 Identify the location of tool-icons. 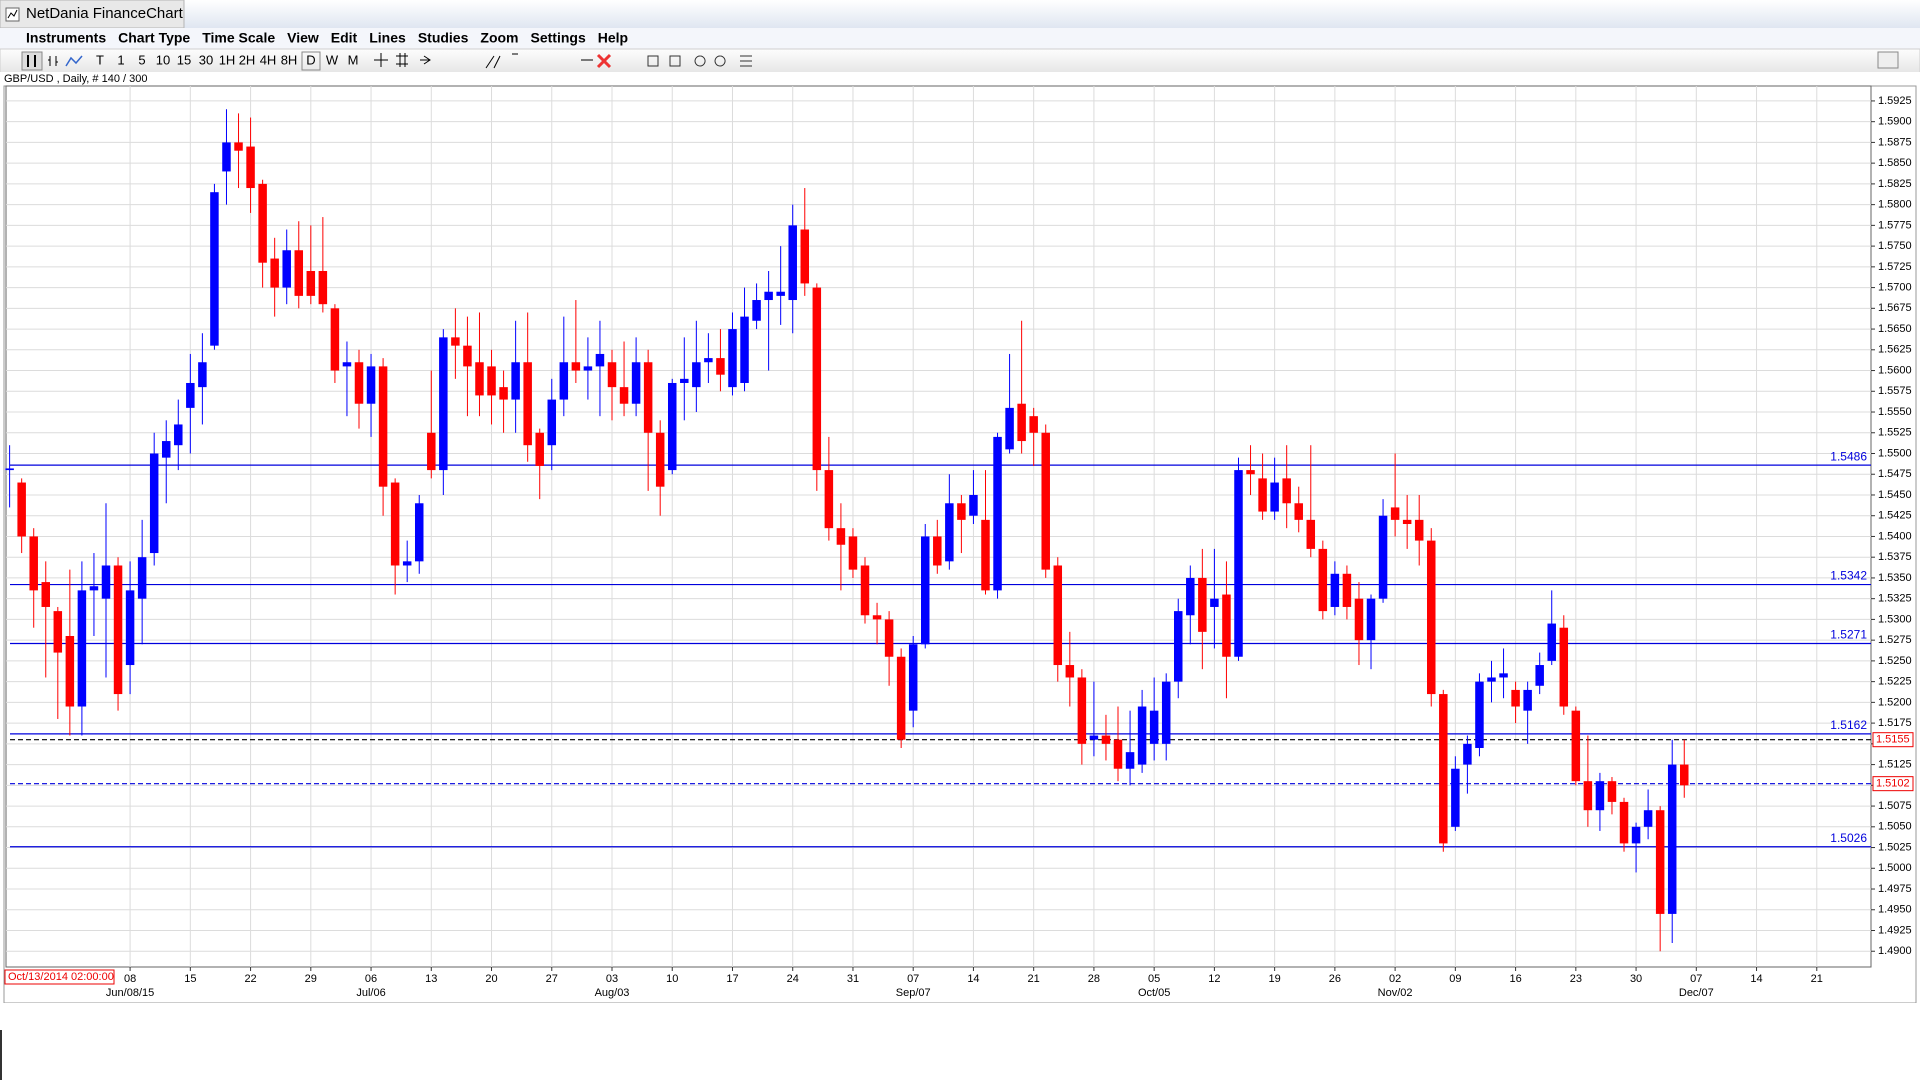
(402, 60).